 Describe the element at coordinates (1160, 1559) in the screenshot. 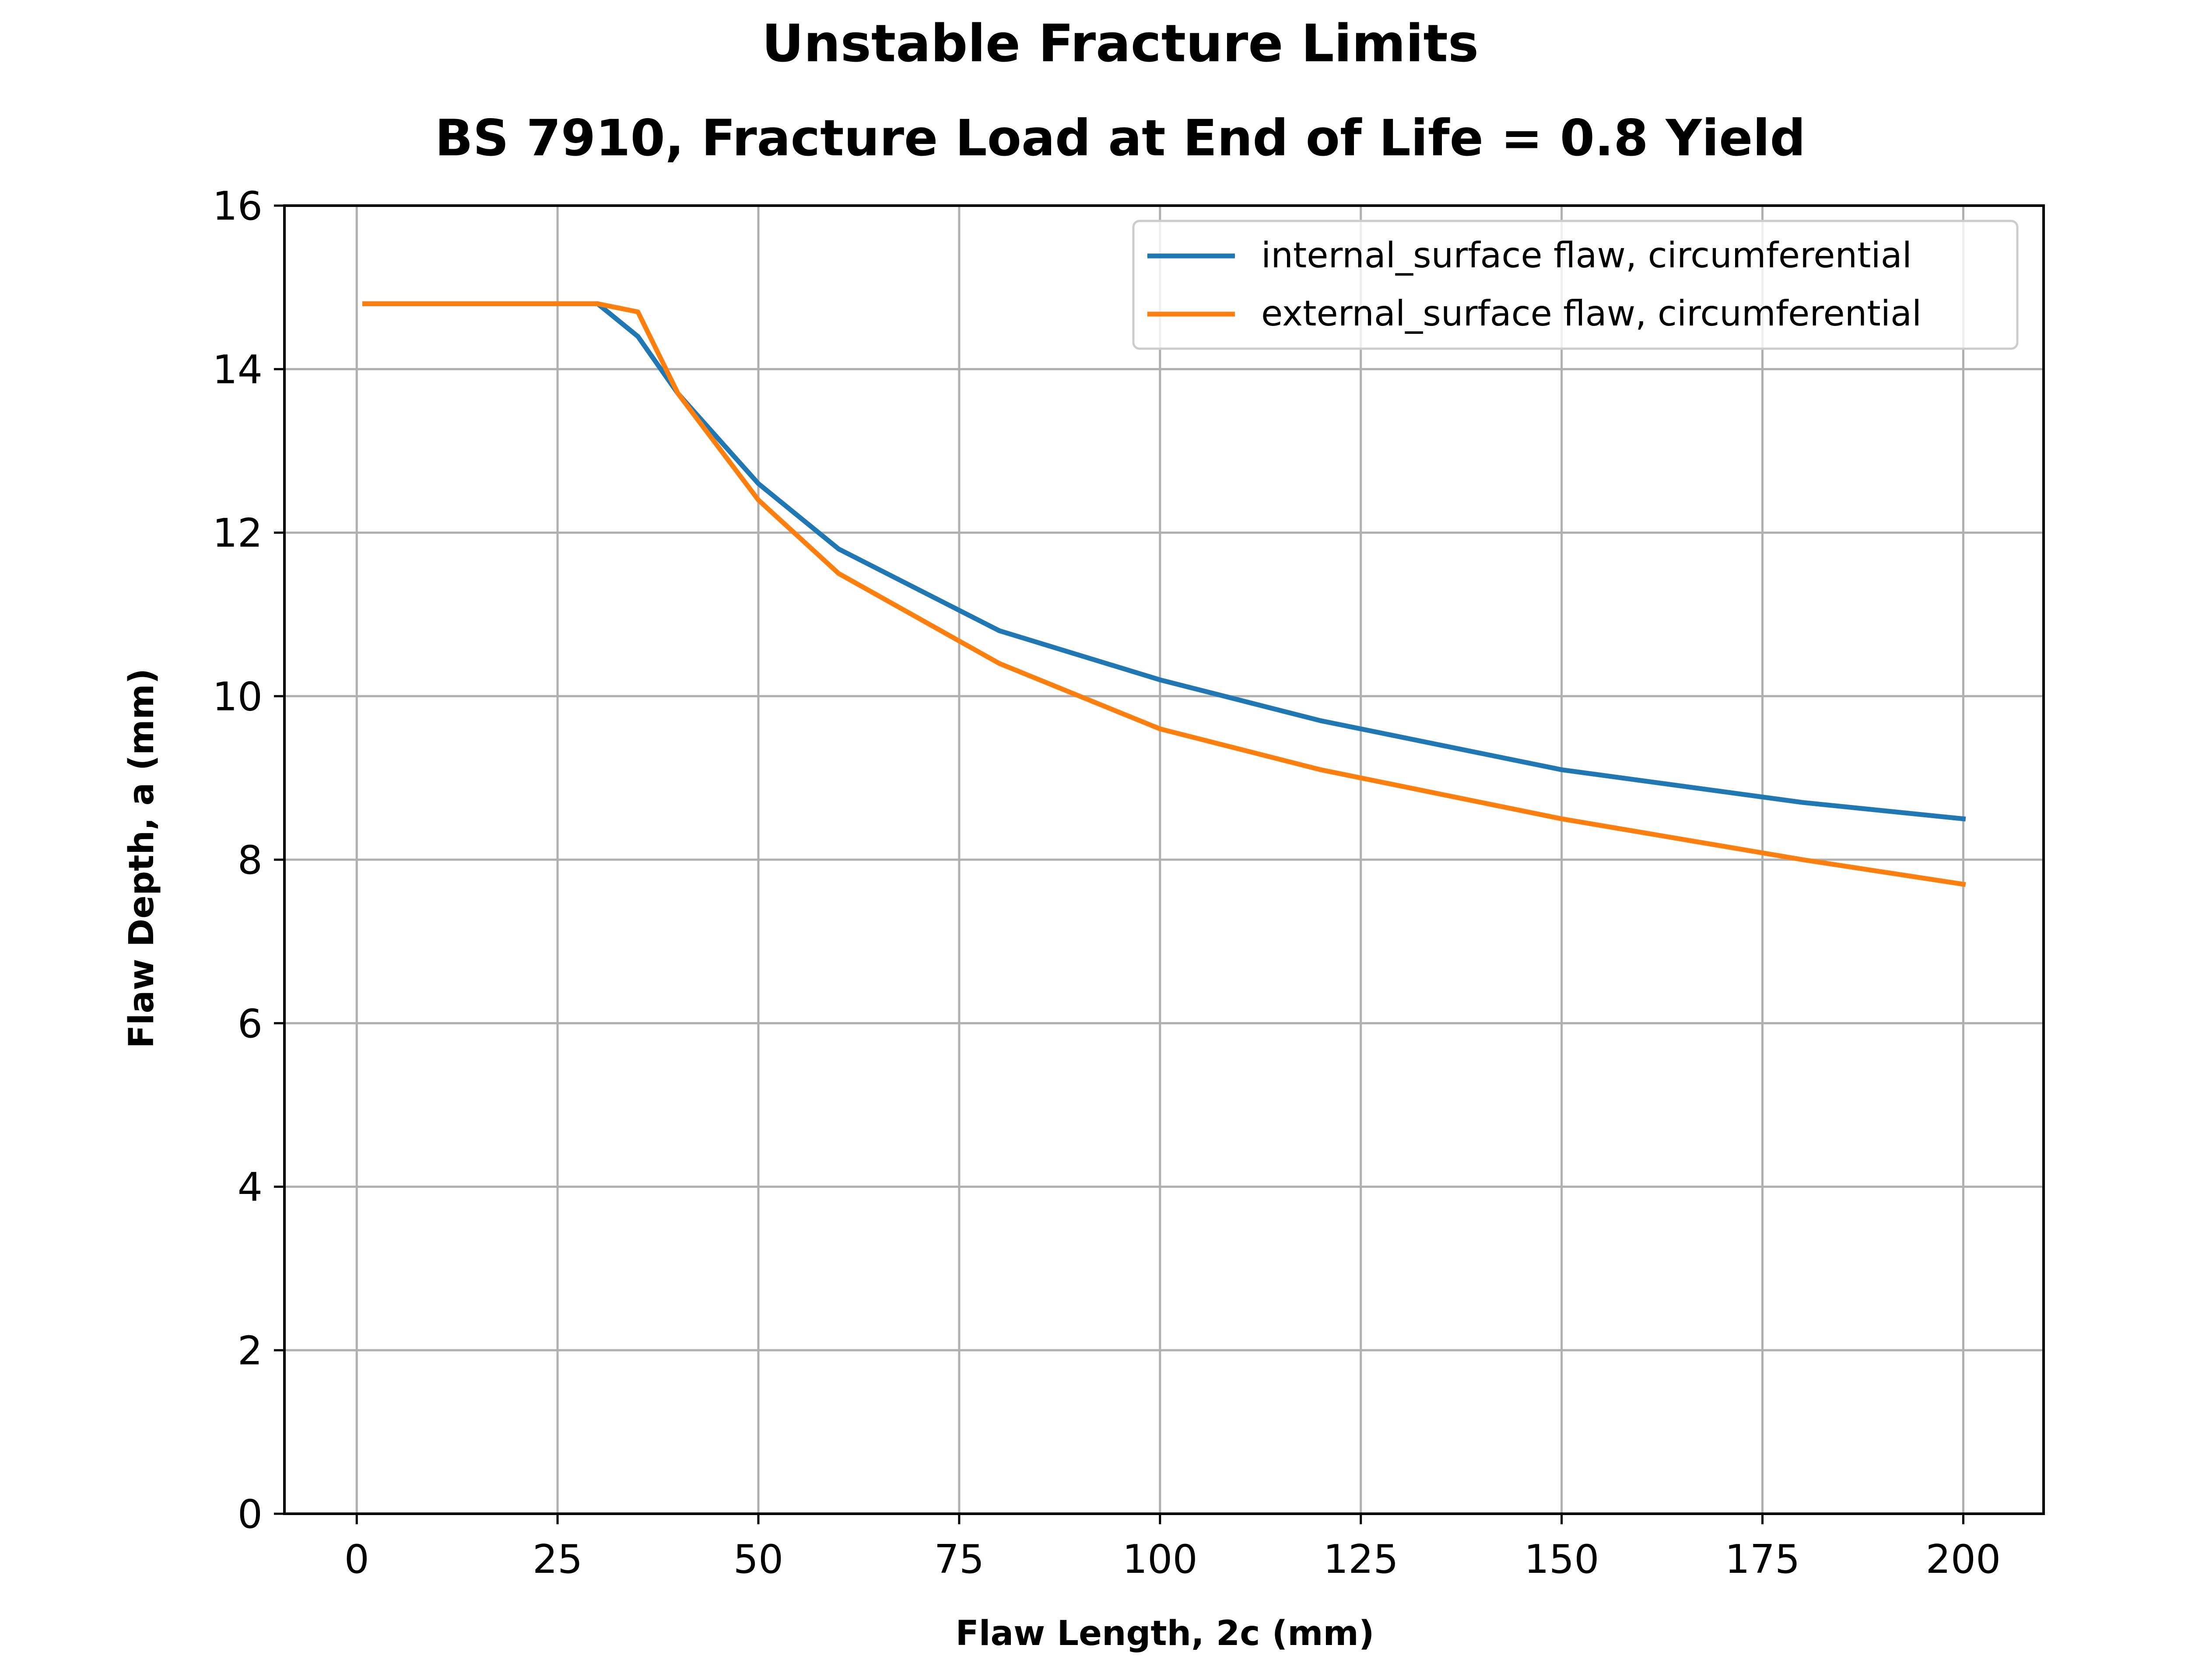

I see `x-tick-label: 100` at that location.